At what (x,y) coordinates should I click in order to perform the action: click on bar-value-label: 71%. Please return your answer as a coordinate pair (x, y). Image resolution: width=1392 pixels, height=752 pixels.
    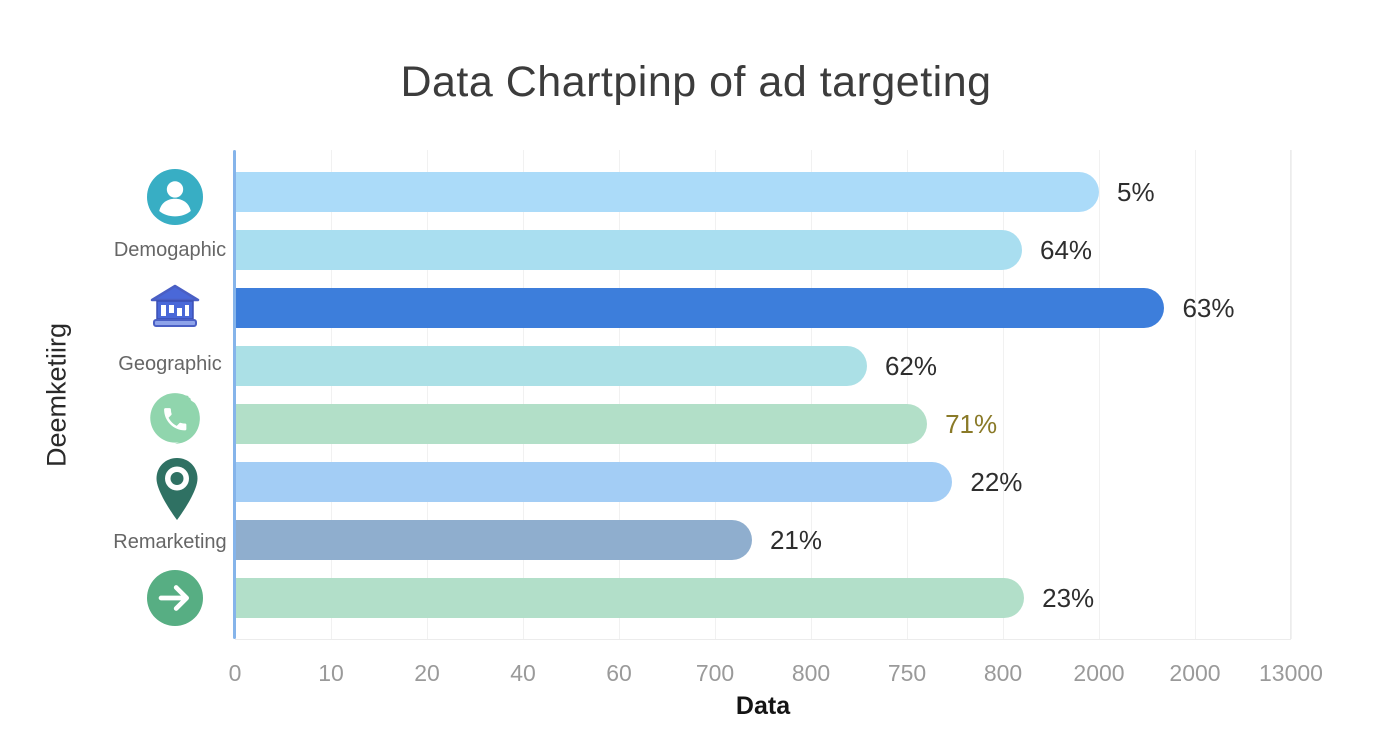
    Looking at the image, I should click on (971, 423).